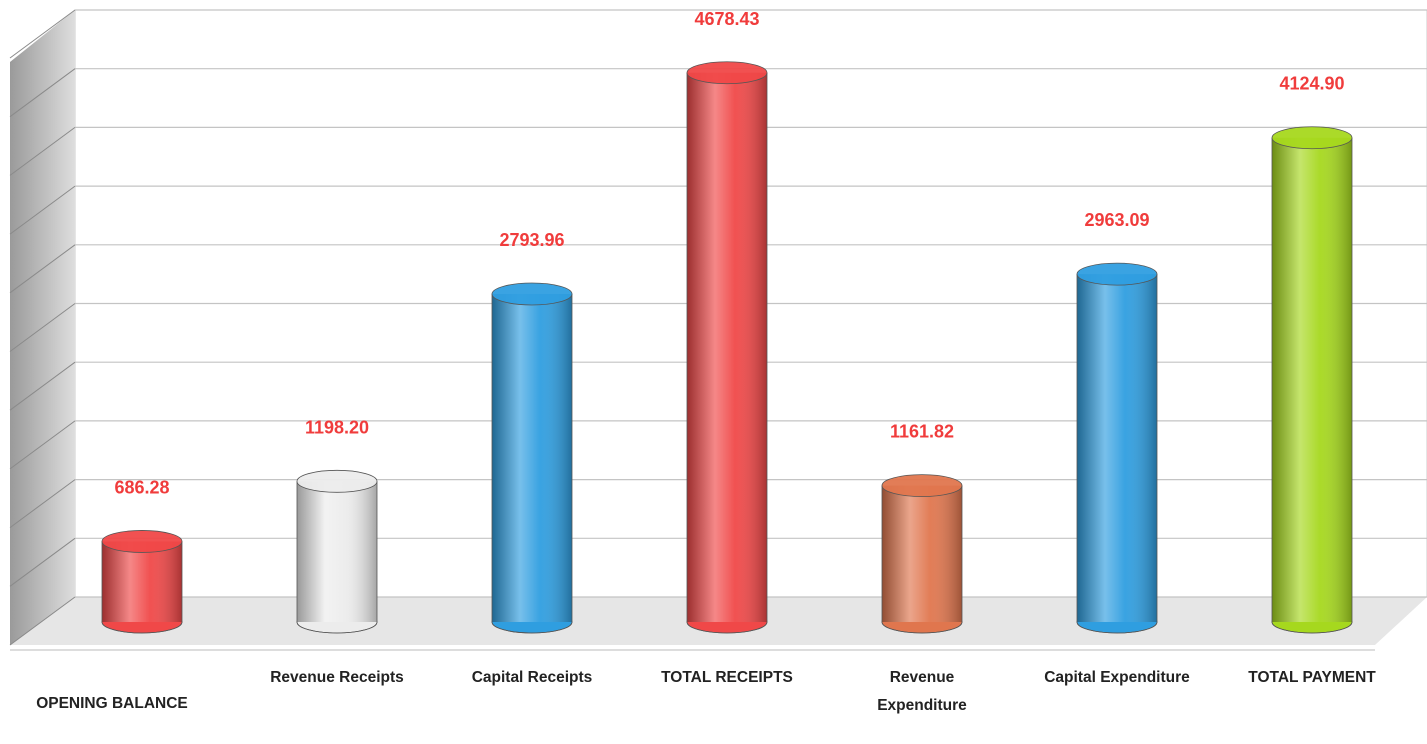 This screenshot has width=1427, height=744. Describe the element at coordinates (531, 240) in the screenshot. I see `value-label: 2793.96` at that location.